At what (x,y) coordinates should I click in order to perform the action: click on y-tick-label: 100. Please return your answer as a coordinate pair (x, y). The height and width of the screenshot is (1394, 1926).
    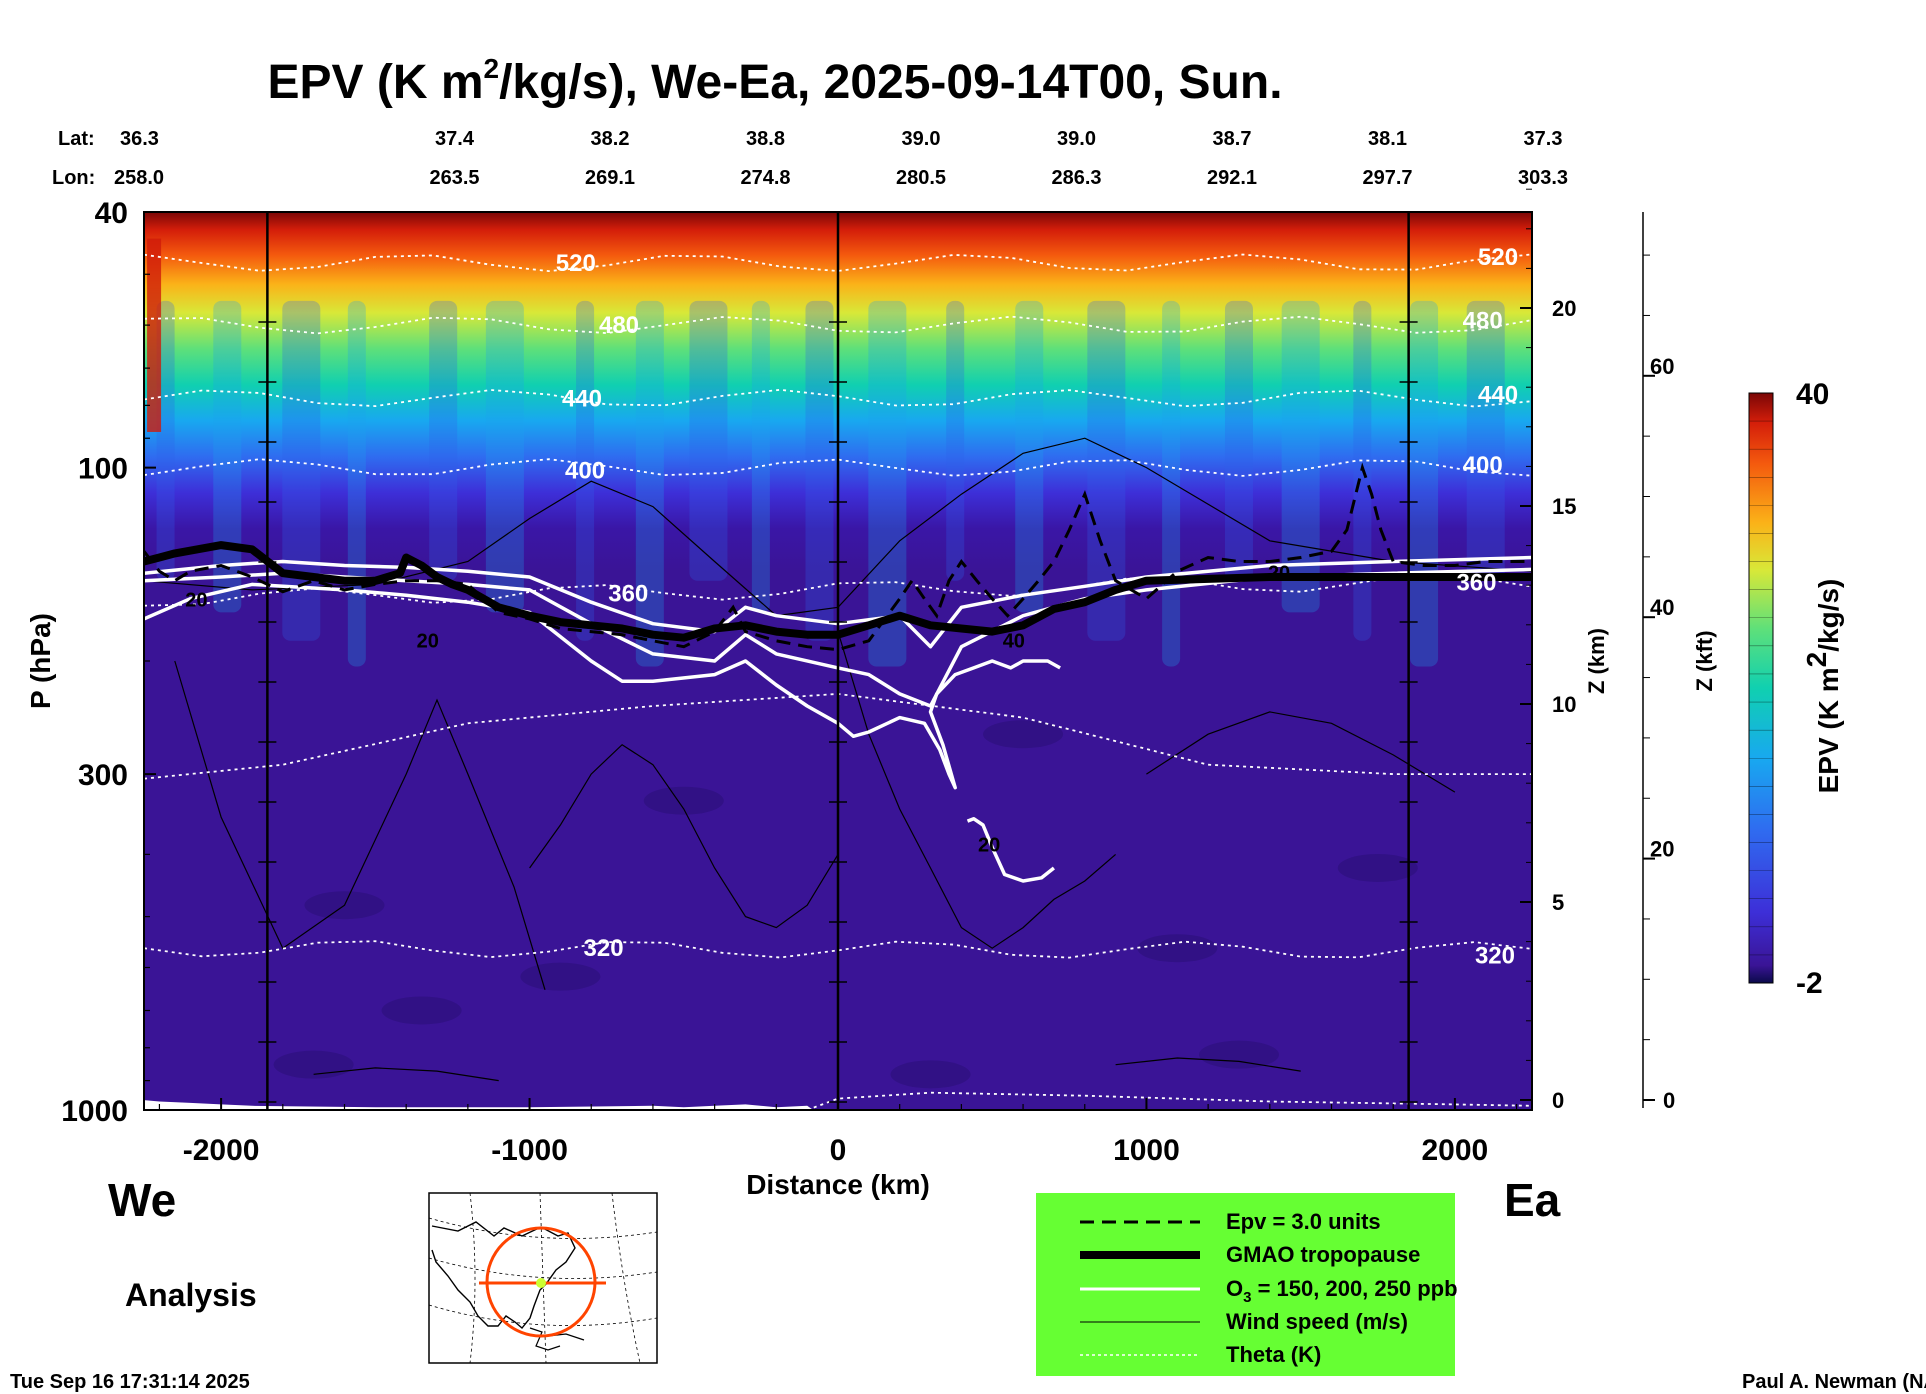
    Looking at the image, I should click on (103, 469).